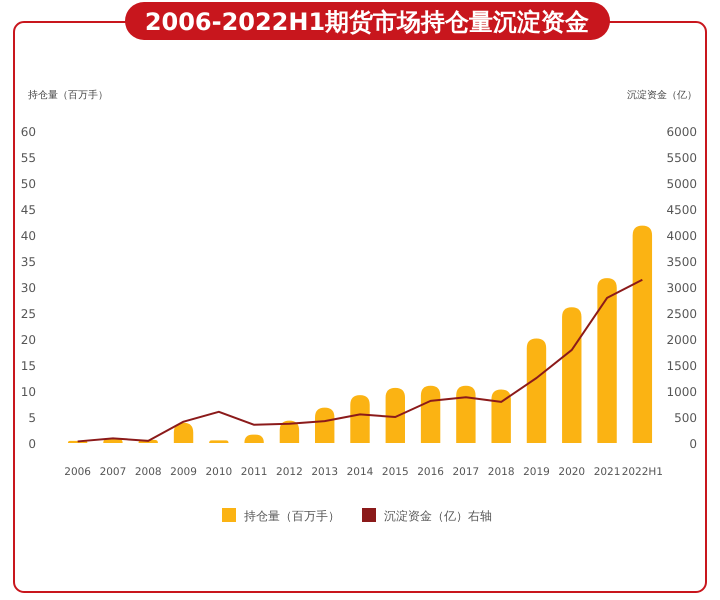 The width and height of the screenshot is (720, 600). I want to click on y2-tick-label: 1500, so click(681, 366).